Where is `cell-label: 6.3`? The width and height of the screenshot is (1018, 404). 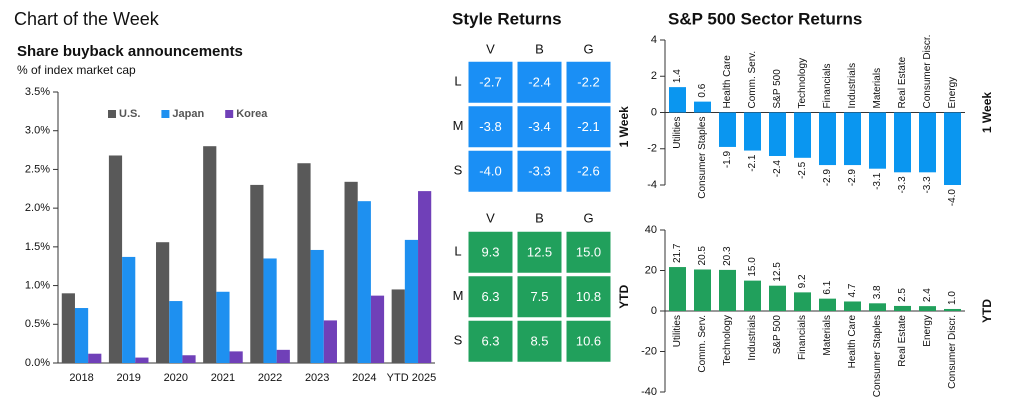
cell-label: 6.3 is located at coordinates (490, 341).